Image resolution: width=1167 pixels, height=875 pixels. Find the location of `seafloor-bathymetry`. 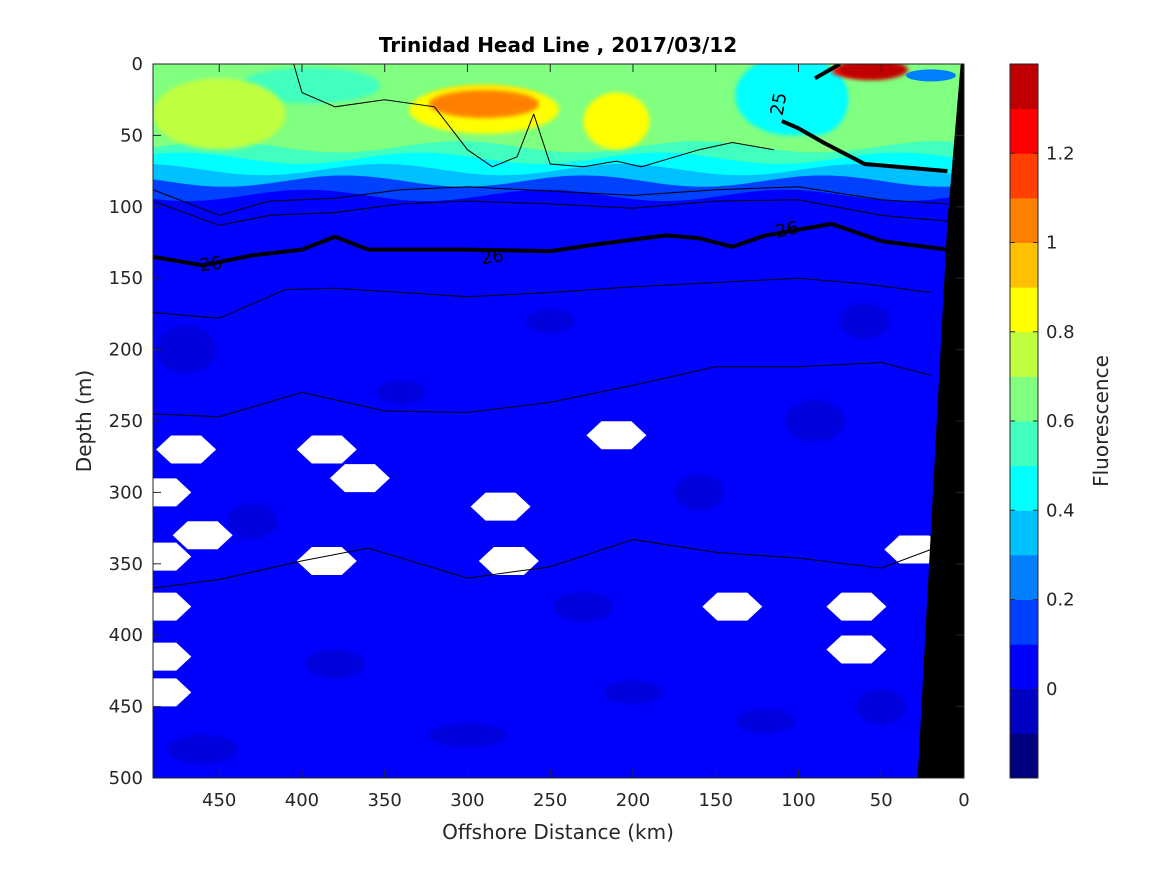

seafloor-bathymetry is located at coordinates (940, 421).